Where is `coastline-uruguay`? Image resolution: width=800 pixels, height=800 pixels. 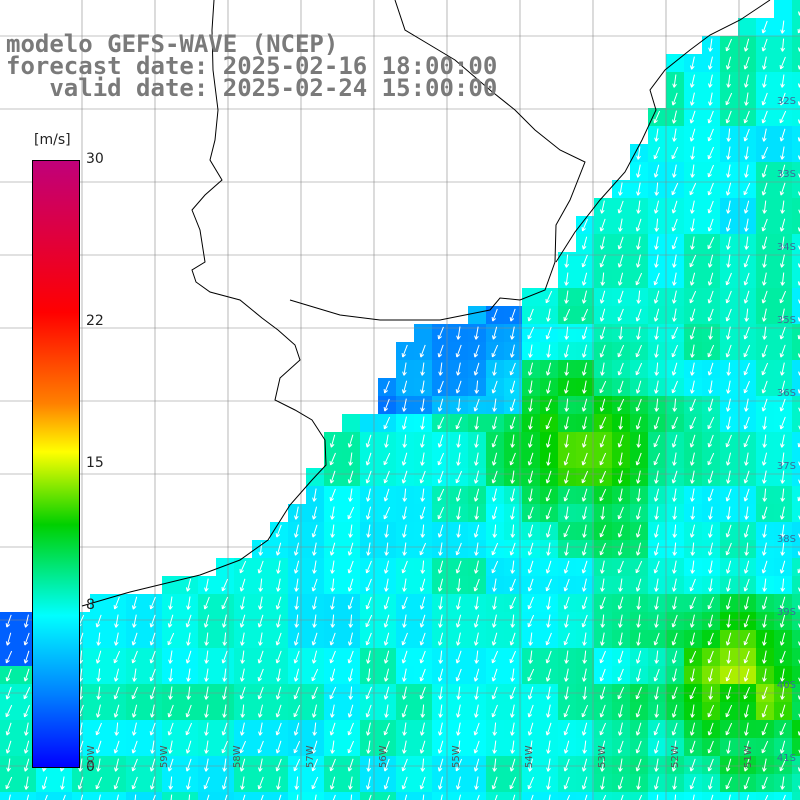
coastline-uruguay is located at coordinates (437, 160).